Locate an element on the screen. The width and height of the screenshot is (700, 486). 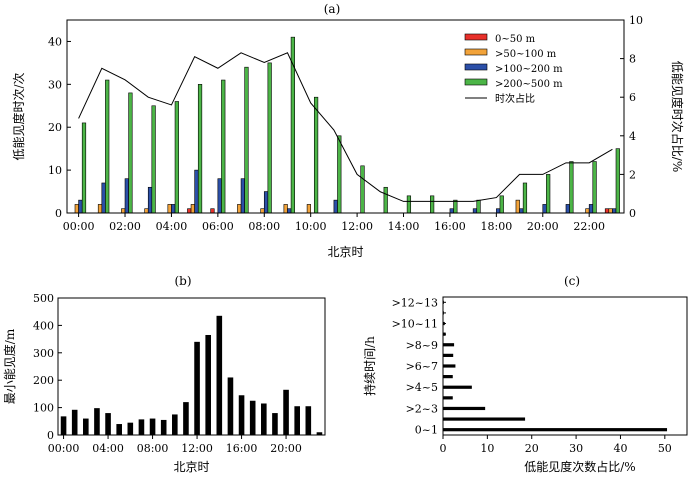
bar-b-h9 is located at coordinates (163, 427).